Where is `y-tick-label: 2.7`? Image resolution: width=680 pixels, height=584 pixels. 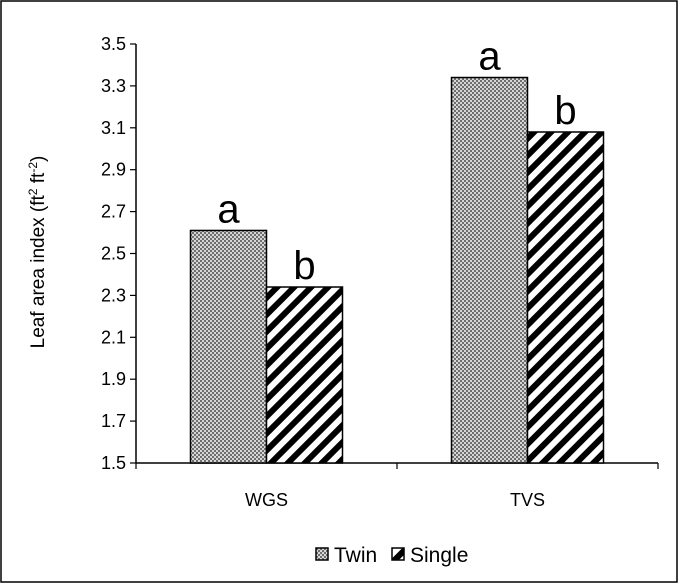
y-tick-label: 2.7 is located at coordinates (113, 212).